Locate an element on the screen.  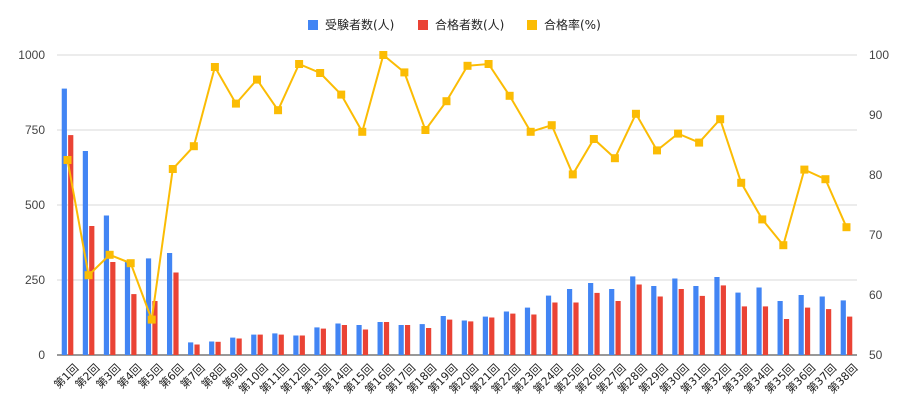
right-tick-label: 60 is located at coordinates (876, 295).